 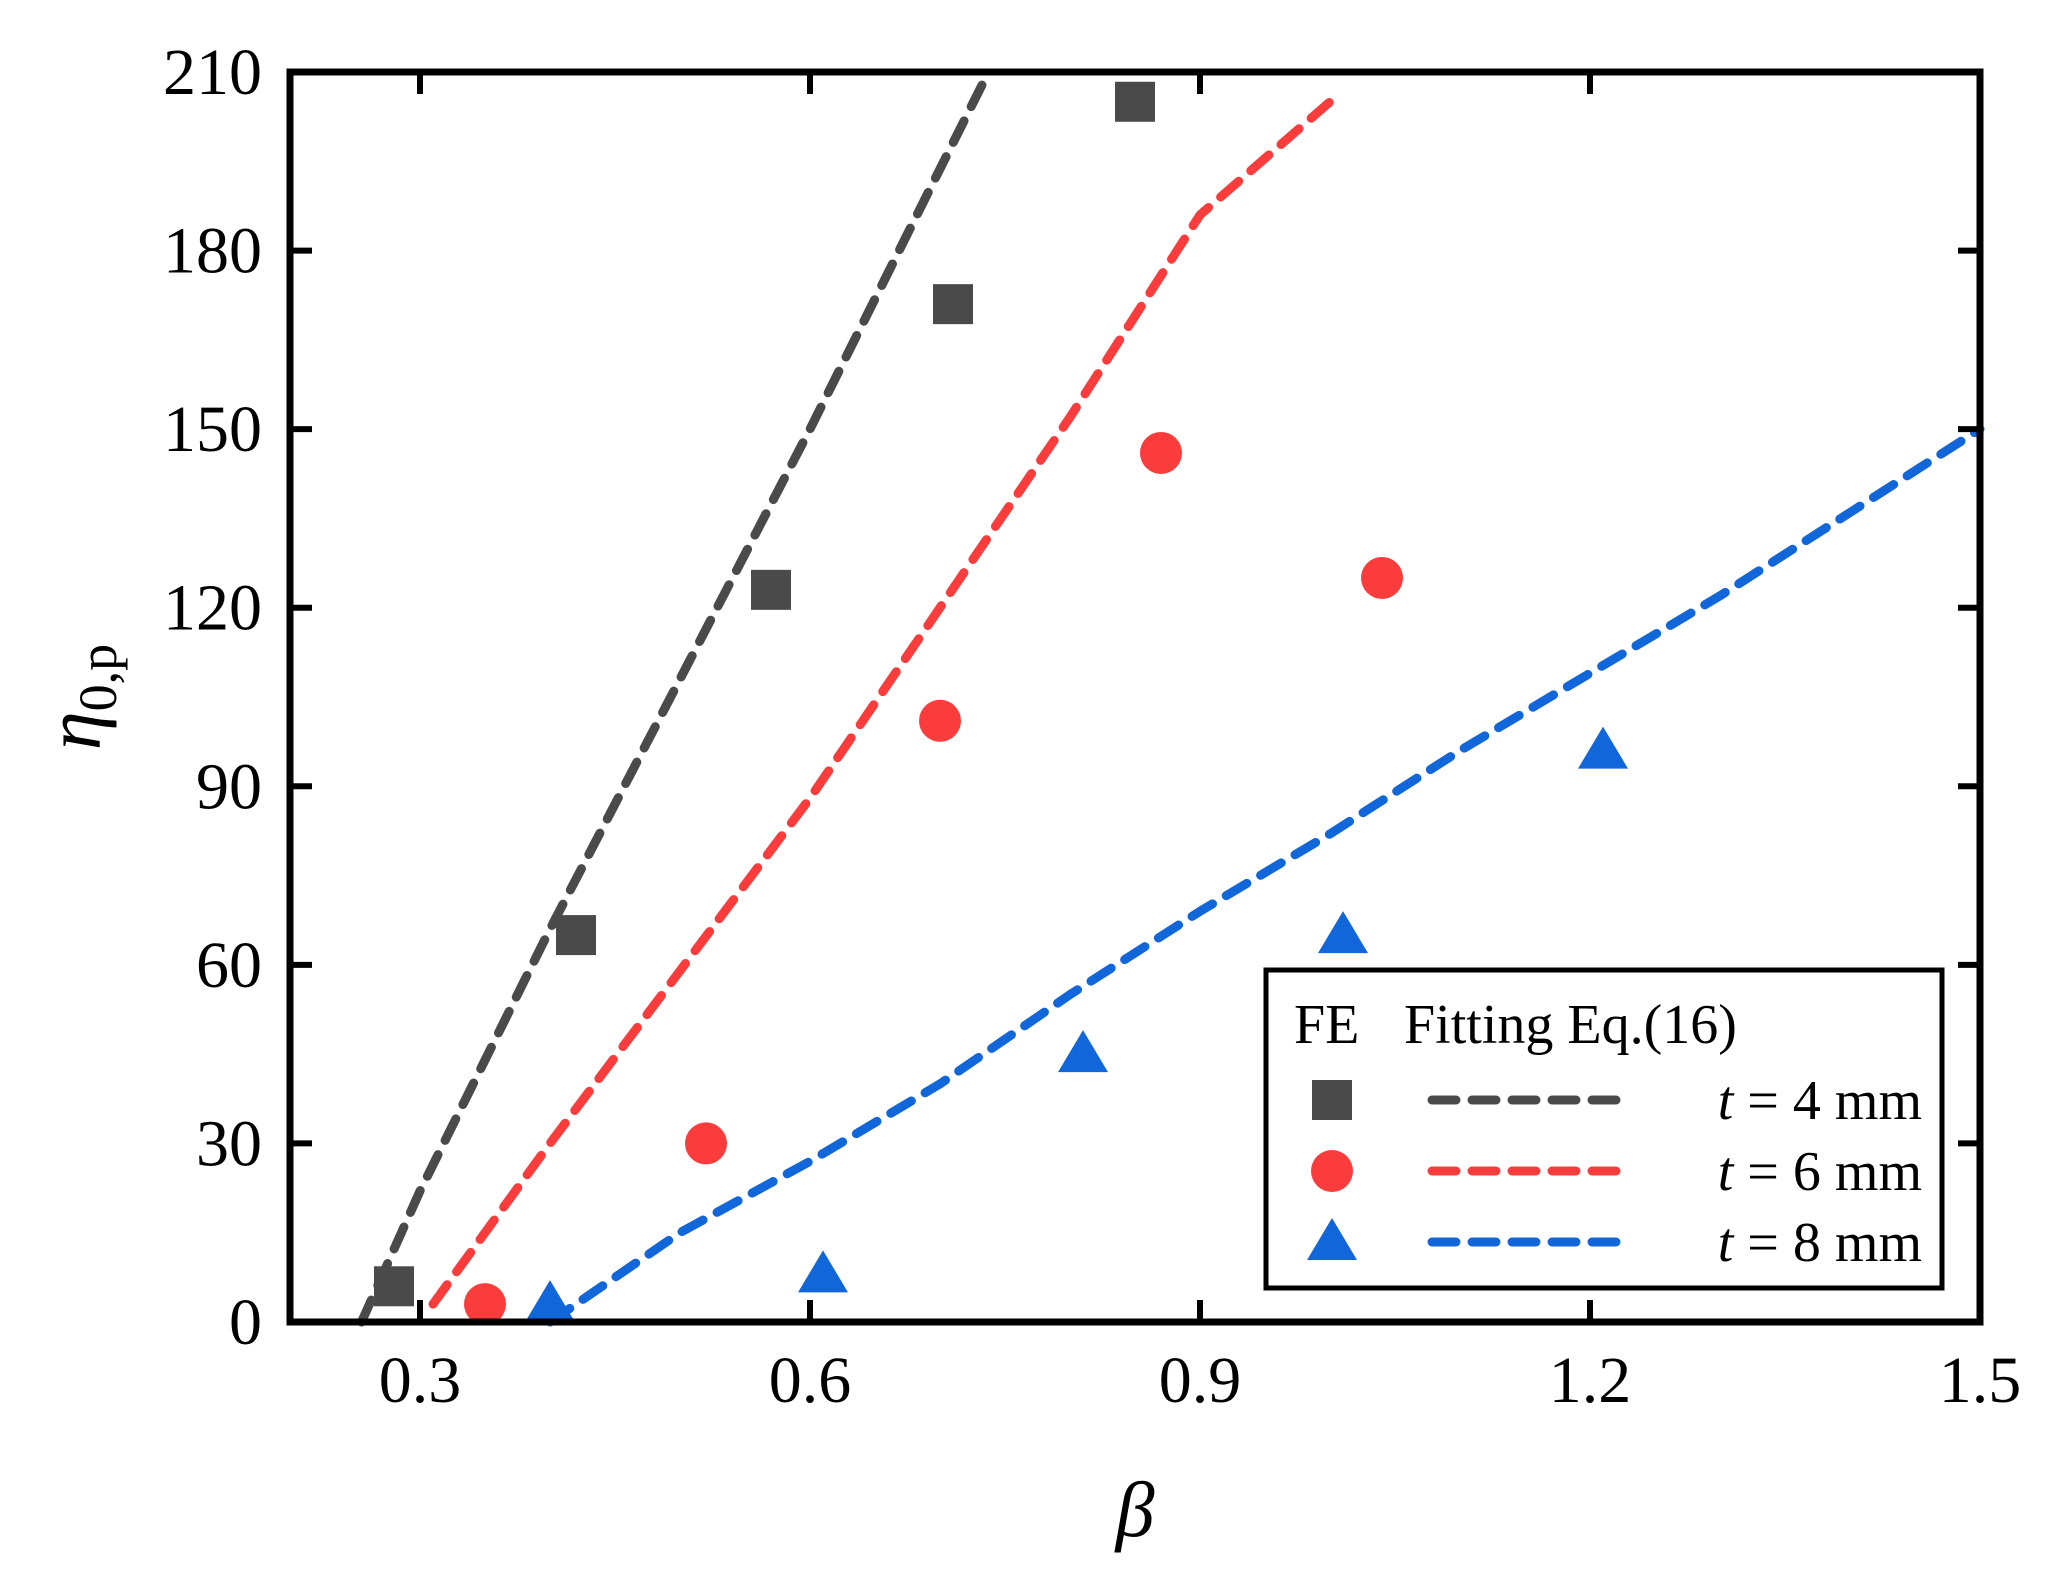 What do you see at coordinates (212, 251) in the screenshot?
I see `y-tick-label: 180` at bounding box center [212, 251].